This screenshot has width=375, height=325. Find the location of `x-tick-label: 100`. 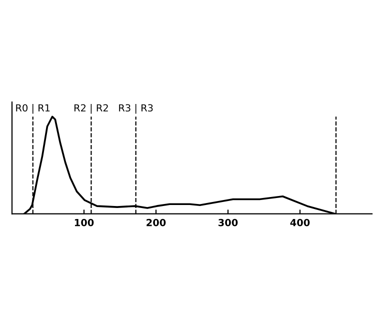

x-tick-label: 100 is located at coordinates (84, 222).